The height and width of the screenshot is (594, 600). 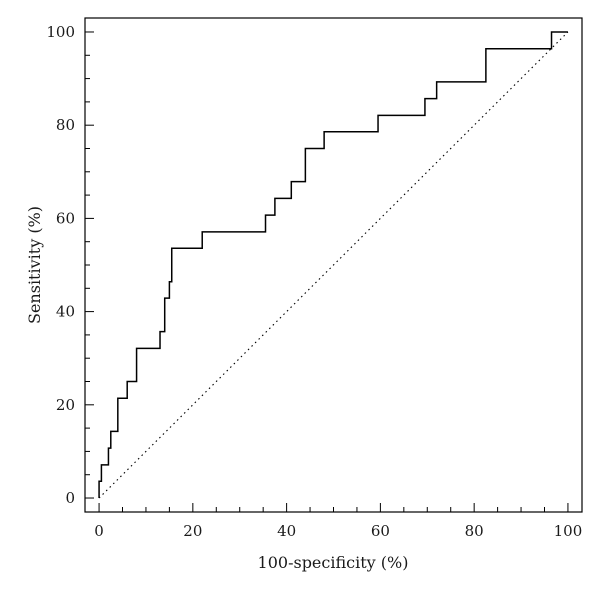 What do you see at coordinates (34, 265) in the screenshot?
I see `y-axis-title: Sensitivity (%)` at bounding box center [34, 265].